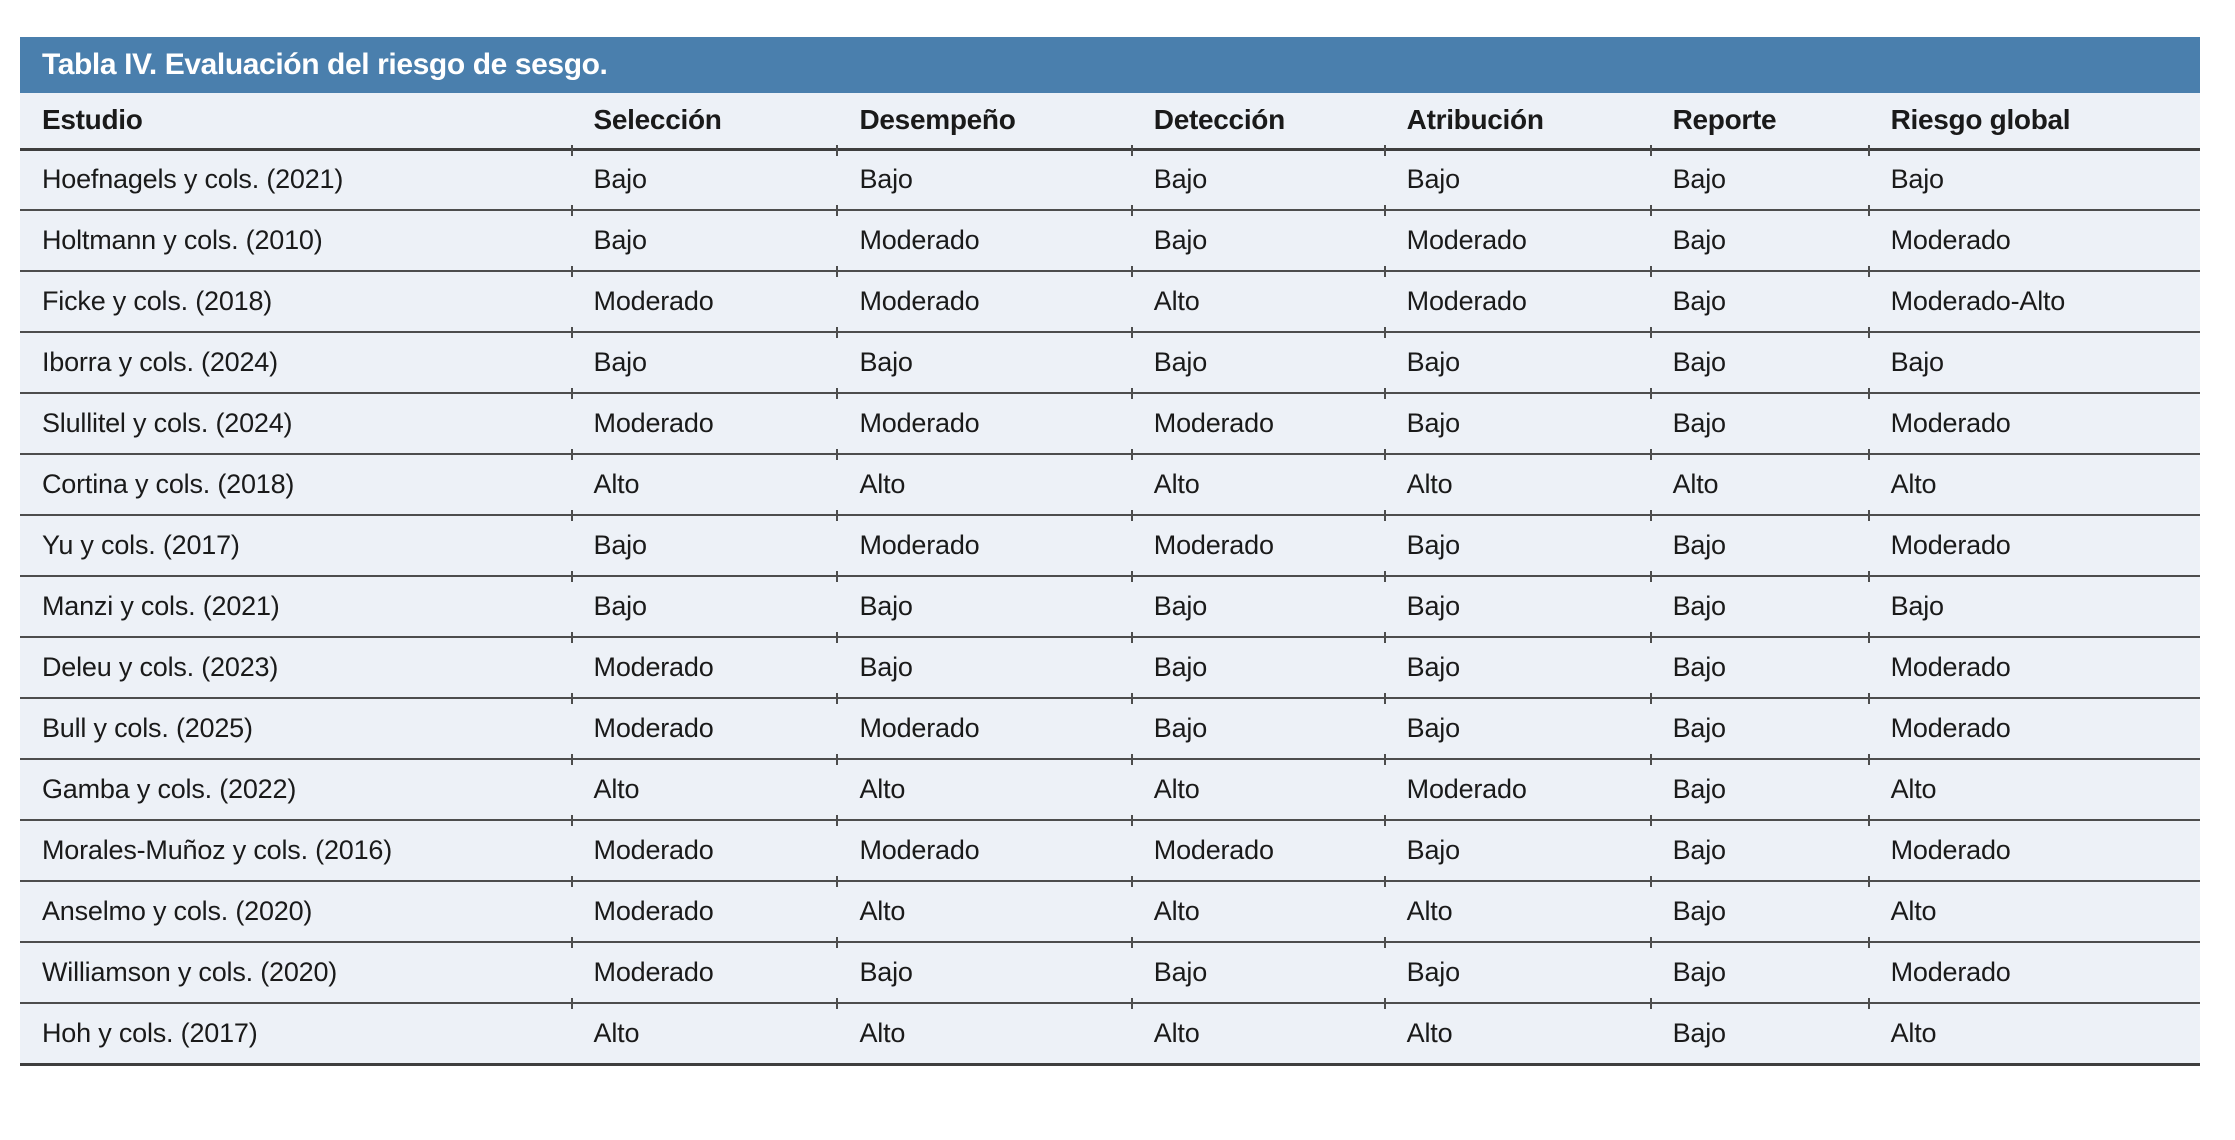  What do you see at coordinates (296, 790) in the screenshot?
I see `study-cell: Gamba y cols. (2022)` at bounding box center [296, 790].